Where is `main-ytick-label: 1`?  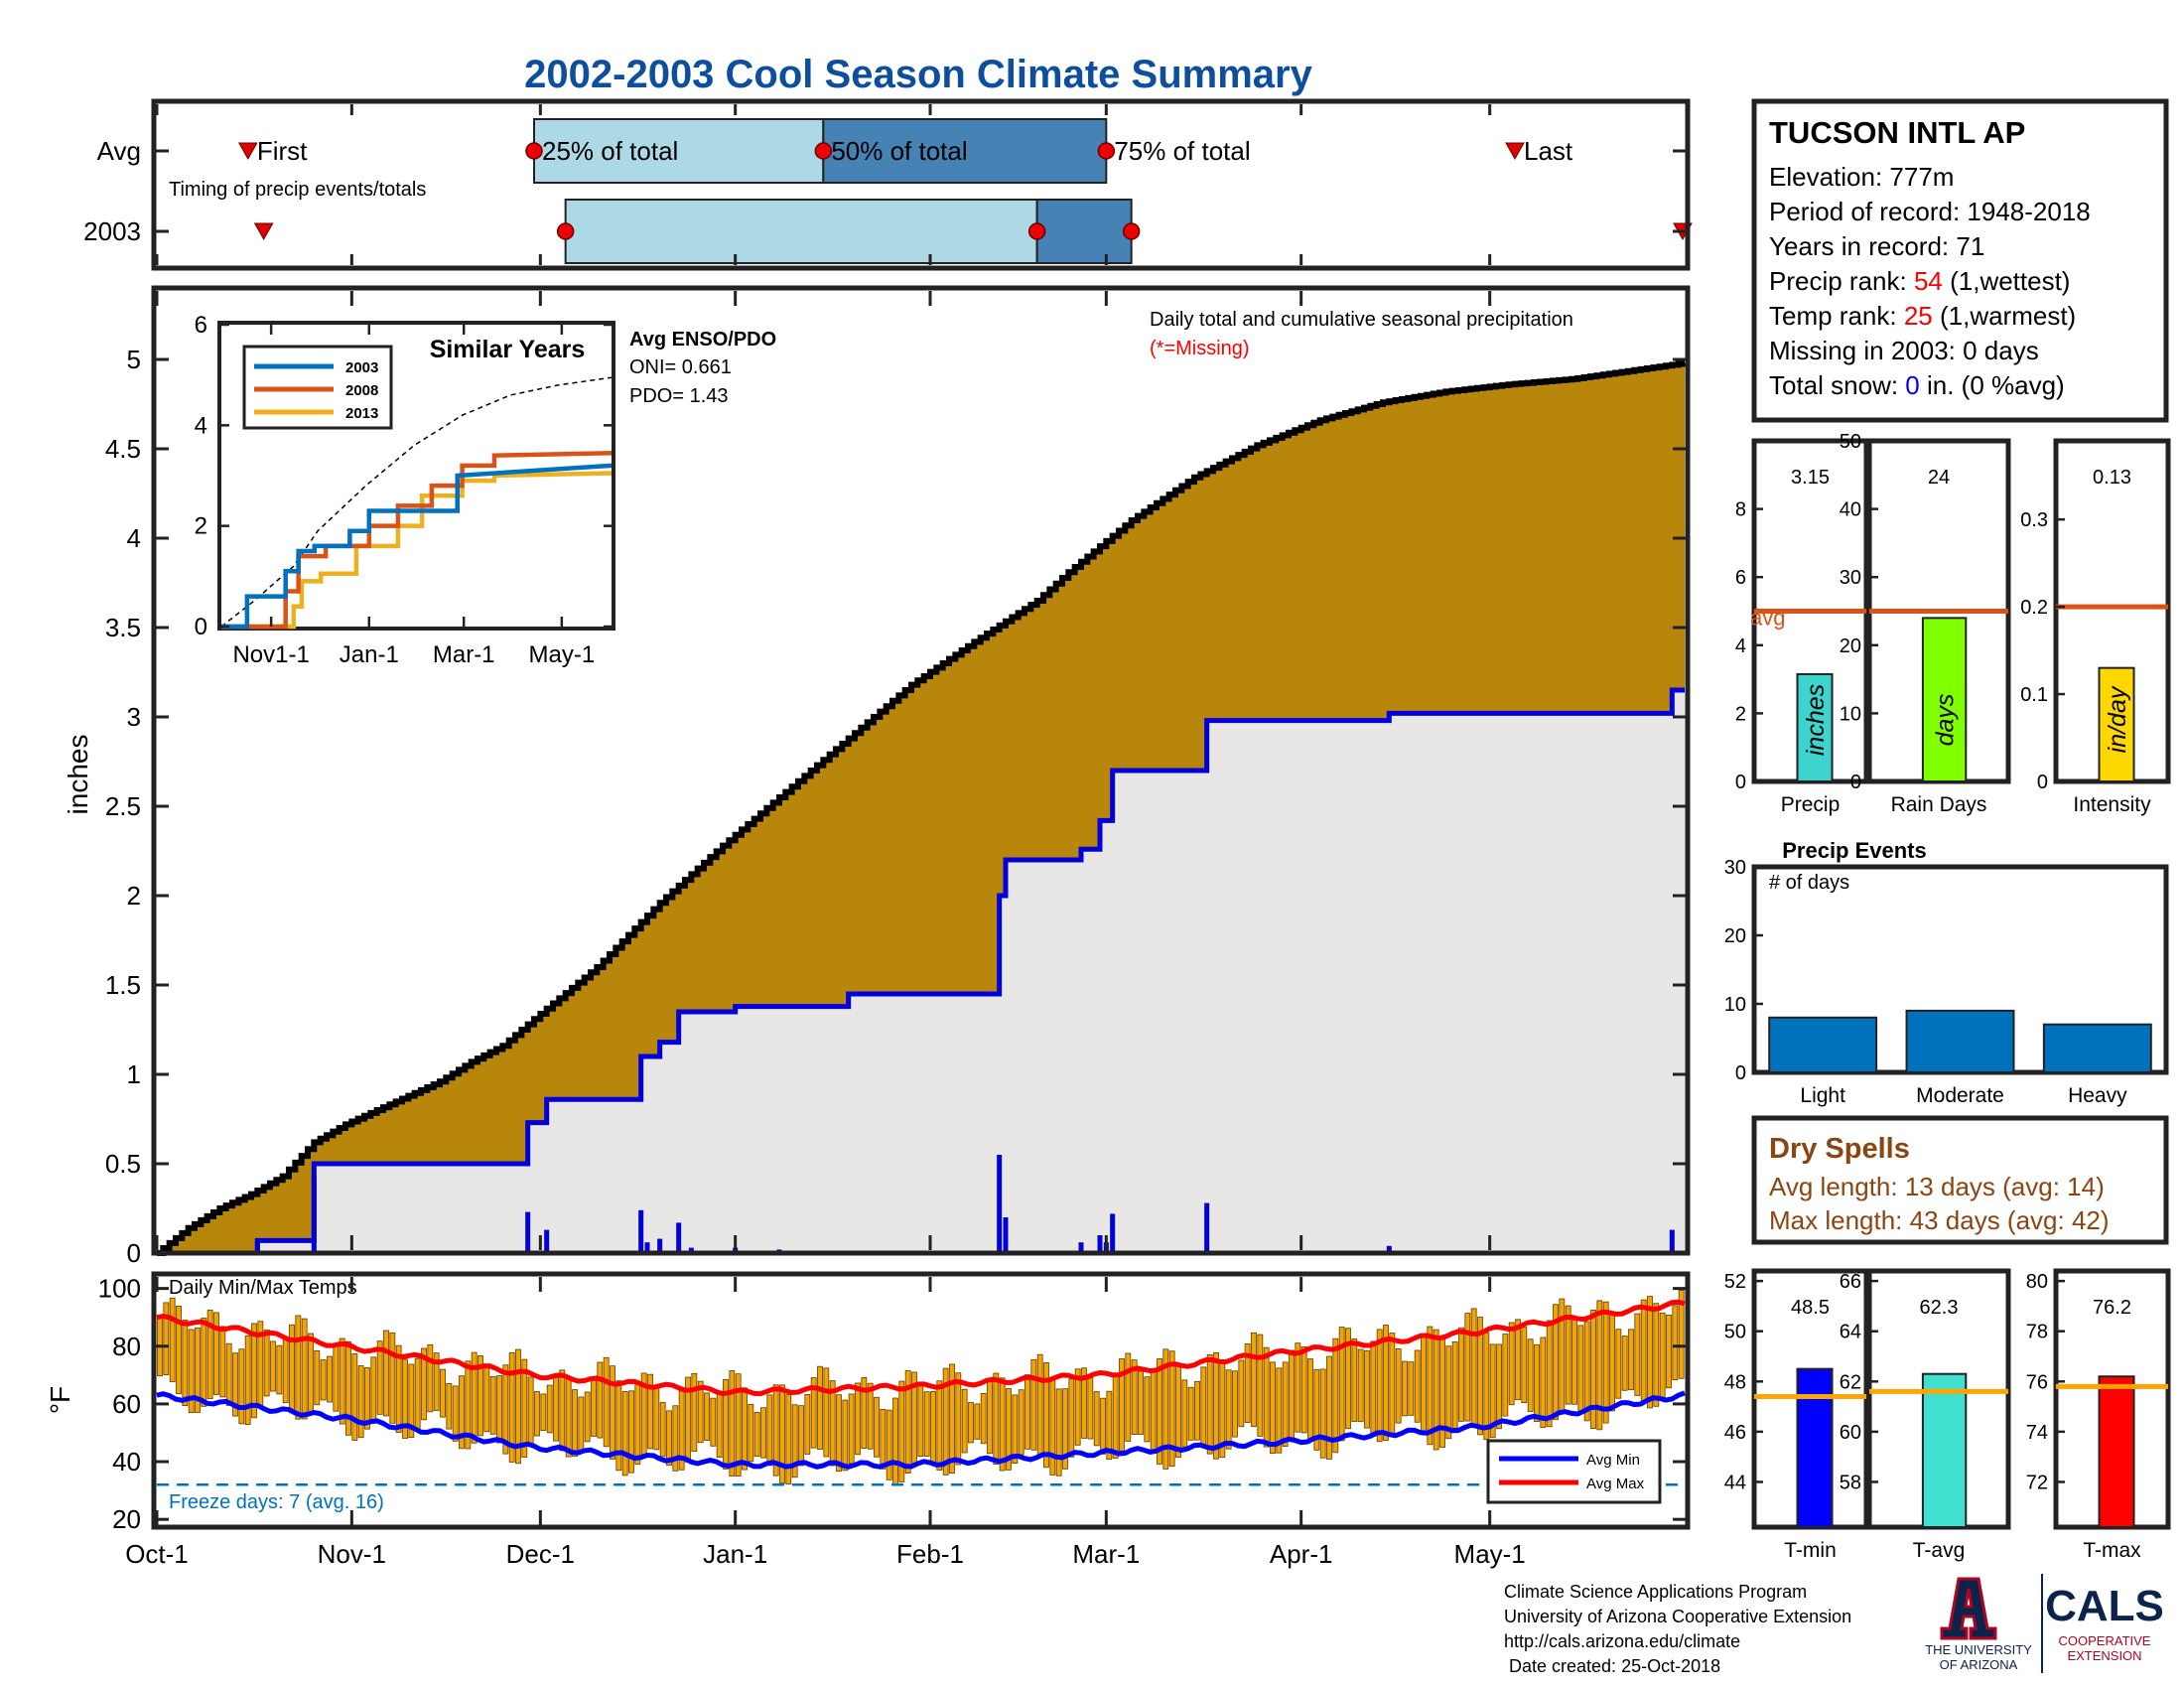
main-ytick-label: 1 is located at coordinates (134, 1074).